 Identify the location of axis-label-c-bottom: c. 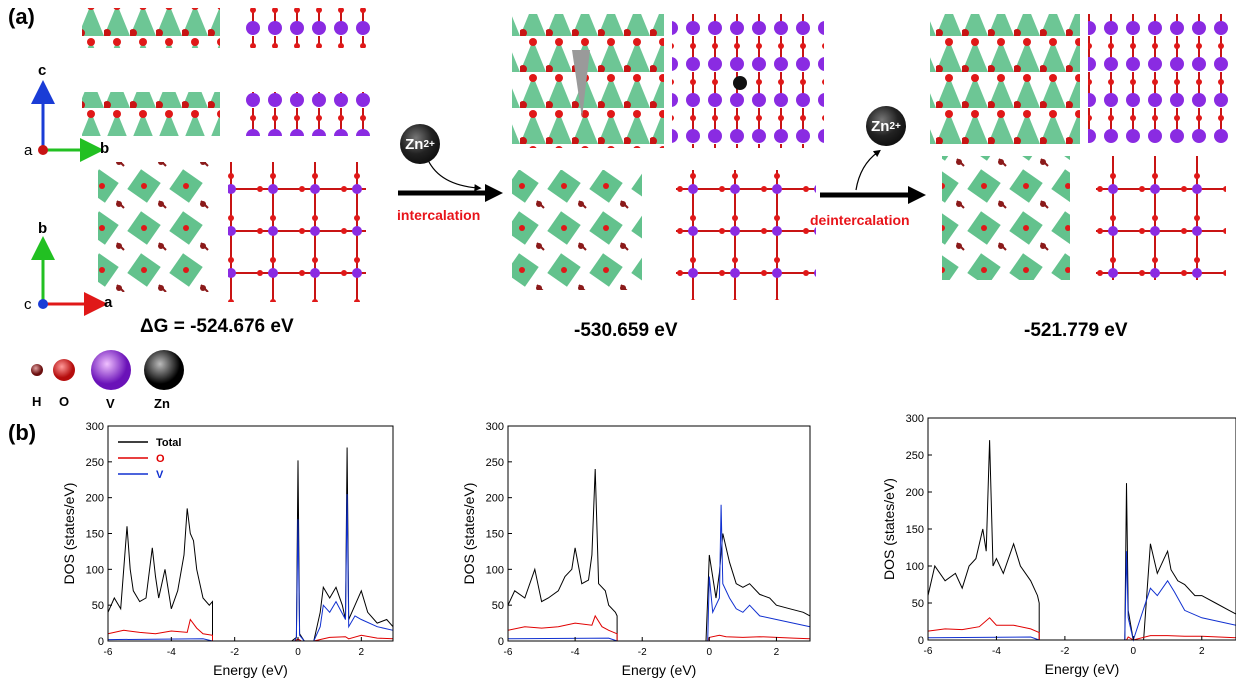
(28, 304).